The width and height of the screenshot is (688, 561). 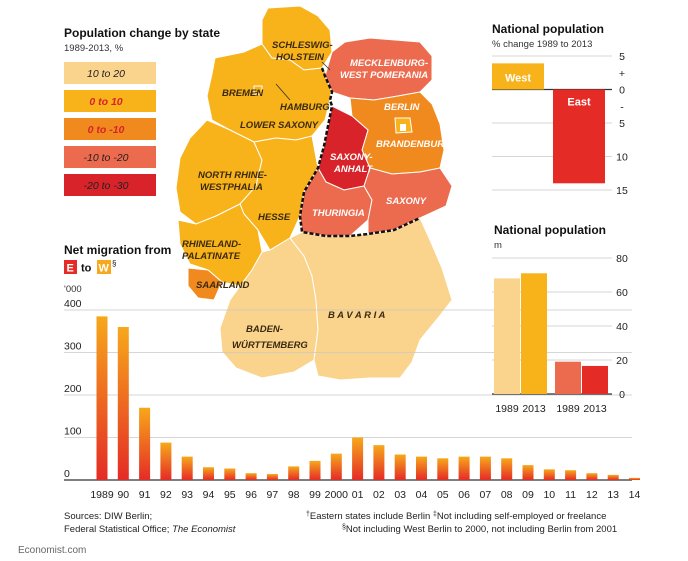 I want to click on migration-ytick-4: 400, so click(x=73, y=304).